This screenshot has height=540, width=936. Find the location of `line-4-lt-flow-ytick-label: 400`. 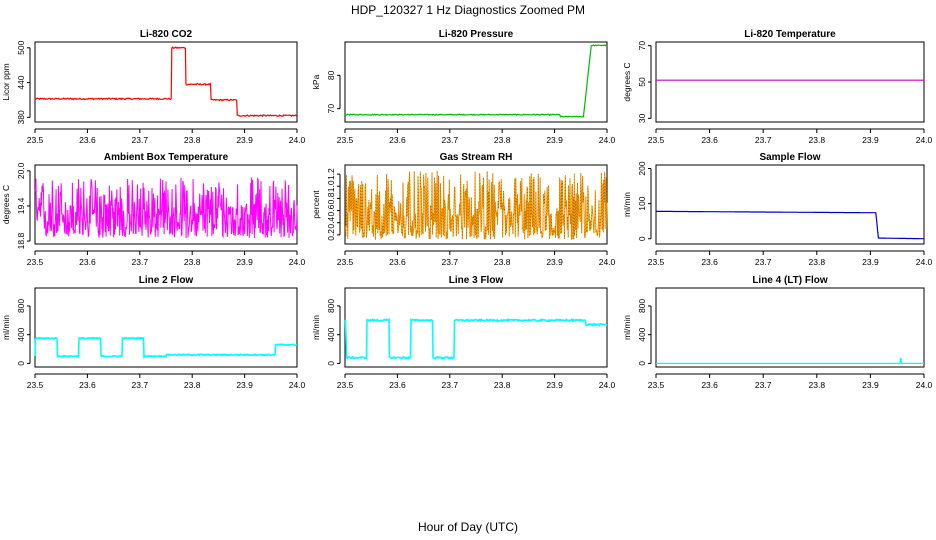

line-4-lt-flow-ytick-label: 400 is located at coordinates (642, 334).